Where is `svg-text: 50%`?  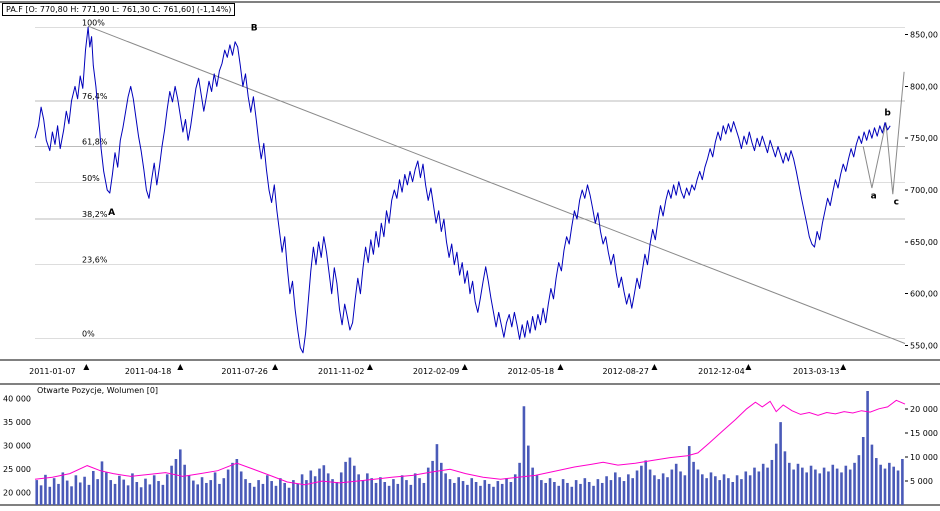 svg-text: 50% is located at coordinates (91, 178).